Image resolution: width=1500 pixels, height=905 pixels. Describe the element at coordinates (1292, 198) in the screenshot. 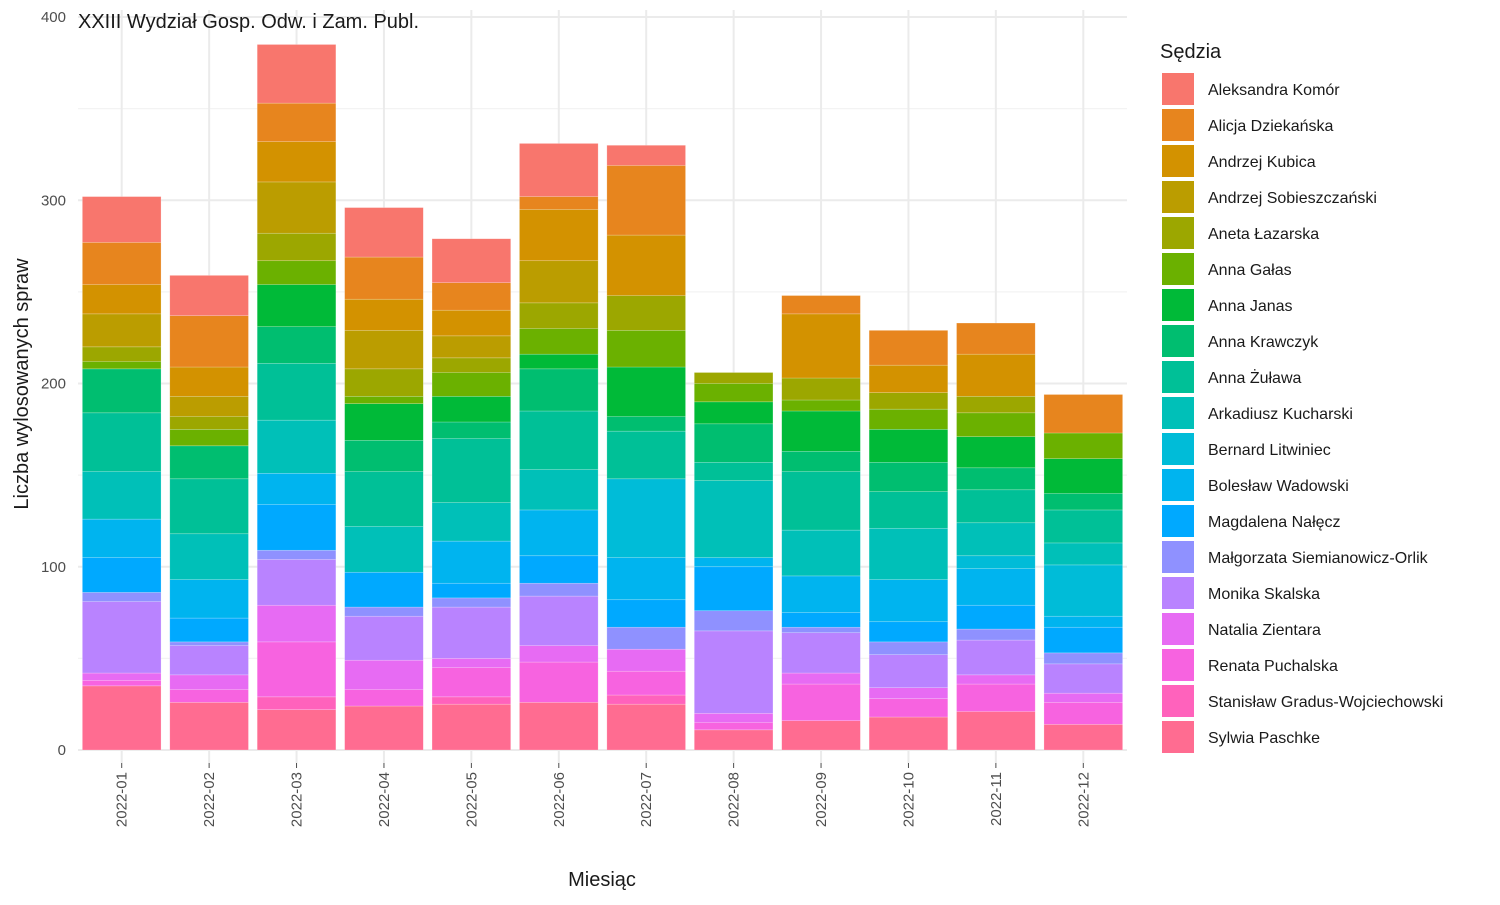

I see `legend-label: Andrzej Sobieszczański` at that location.